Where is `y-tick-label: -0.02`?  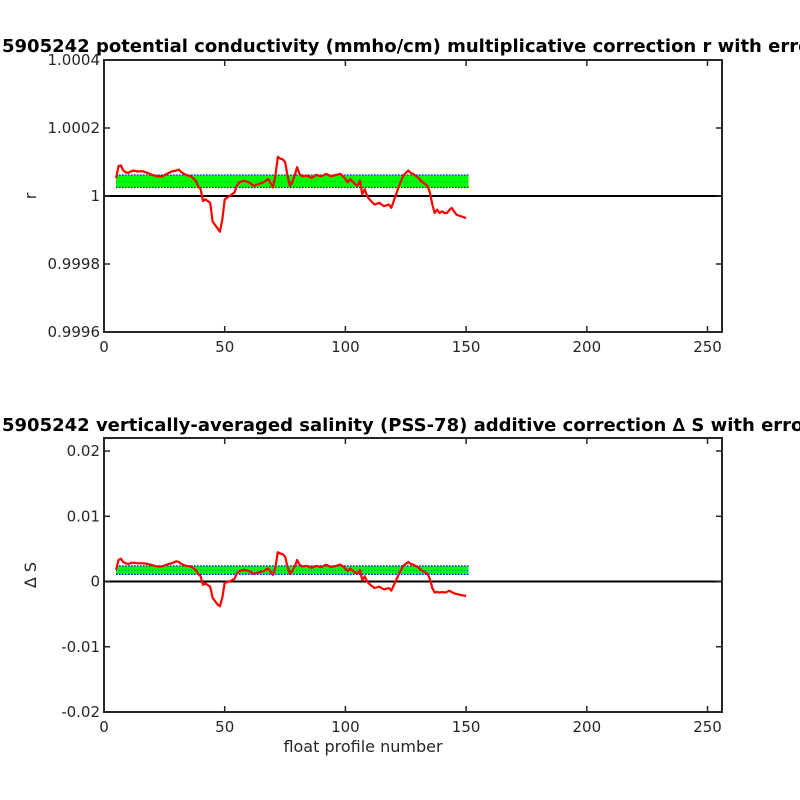
y-tick-label: -0.02 is located at coordinates (80, 712).